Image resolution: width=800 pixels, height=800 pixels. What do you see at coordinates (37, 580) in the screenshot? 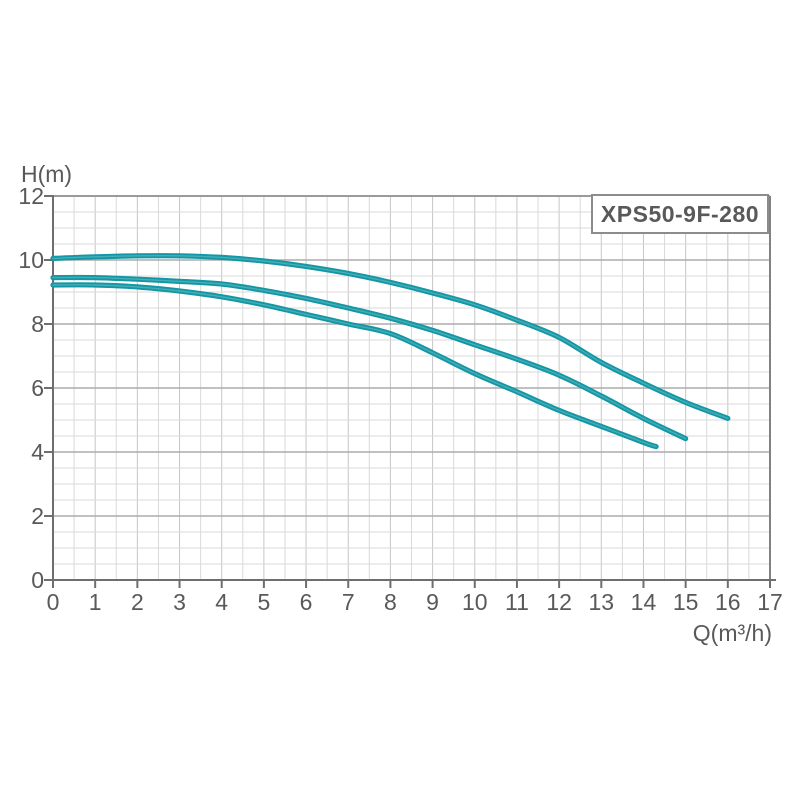
I see `y-tick-label: 0` at bounding box center [37, 580].